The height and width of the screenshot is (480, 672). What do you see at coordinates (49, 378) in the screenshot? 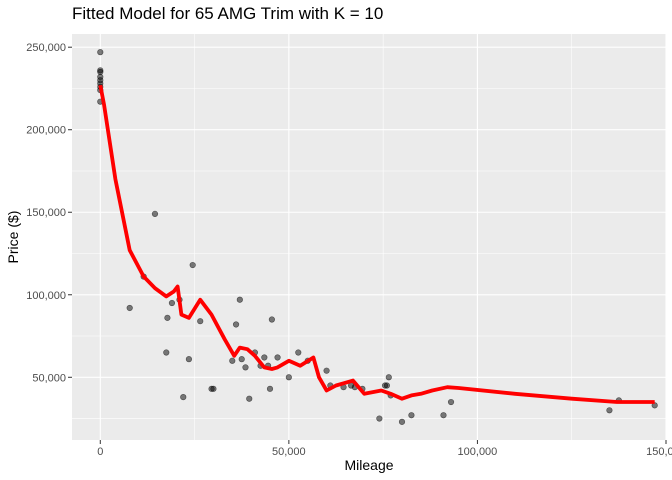
I see `y-tick-label: 50,000` at bounding box center [49, 378].